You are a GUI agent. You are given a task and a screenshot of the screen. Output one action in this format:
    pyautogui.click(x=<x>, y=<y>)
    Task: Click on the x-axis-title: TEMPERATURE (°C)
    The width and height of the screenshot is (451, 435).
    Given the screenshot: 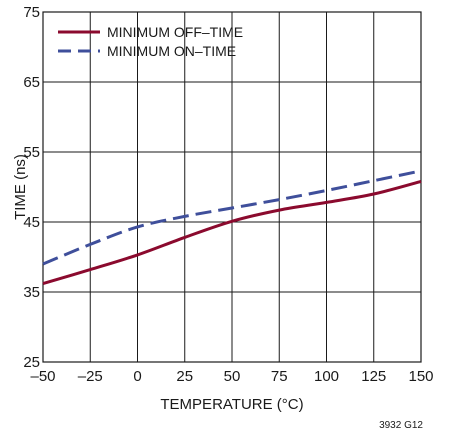 What is the action you would take?
    pyautogui.click(x=231, y=404)
    